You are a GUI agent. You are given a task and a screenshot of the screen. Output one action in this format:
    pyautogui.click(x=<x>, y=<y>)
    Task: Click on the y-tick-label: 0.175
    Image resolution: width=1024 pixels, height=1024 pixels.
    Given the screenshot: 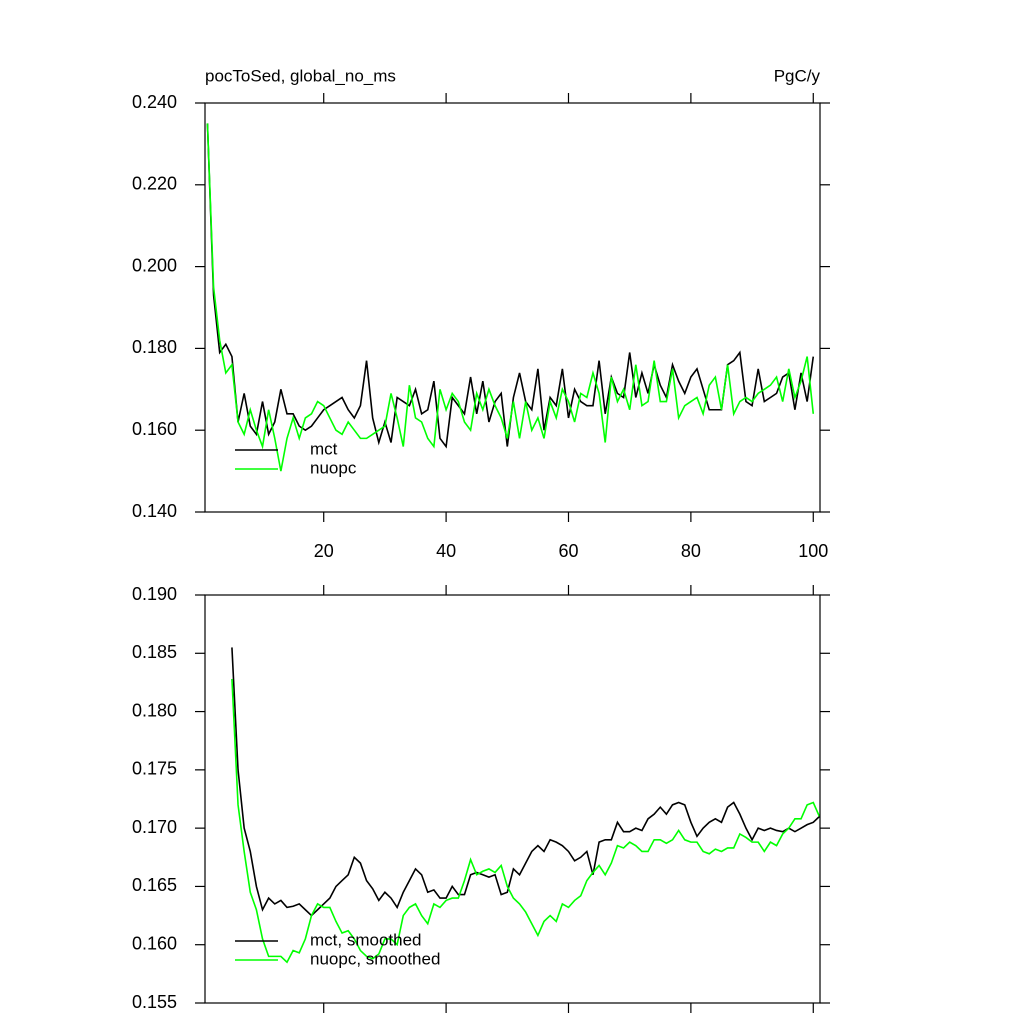 What is the action you would take?
    pyautogui.click(x=154, y=769)
    